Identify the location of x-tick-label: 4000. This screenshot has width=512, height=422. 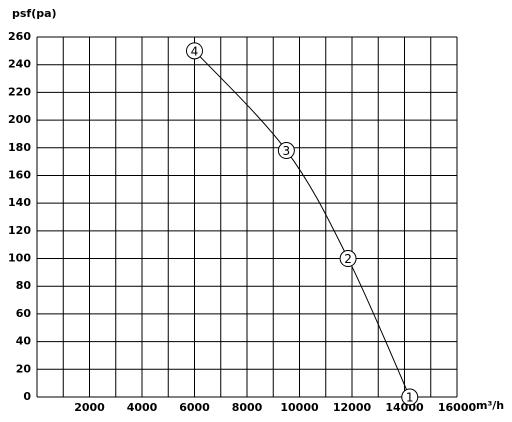
(142, 407).